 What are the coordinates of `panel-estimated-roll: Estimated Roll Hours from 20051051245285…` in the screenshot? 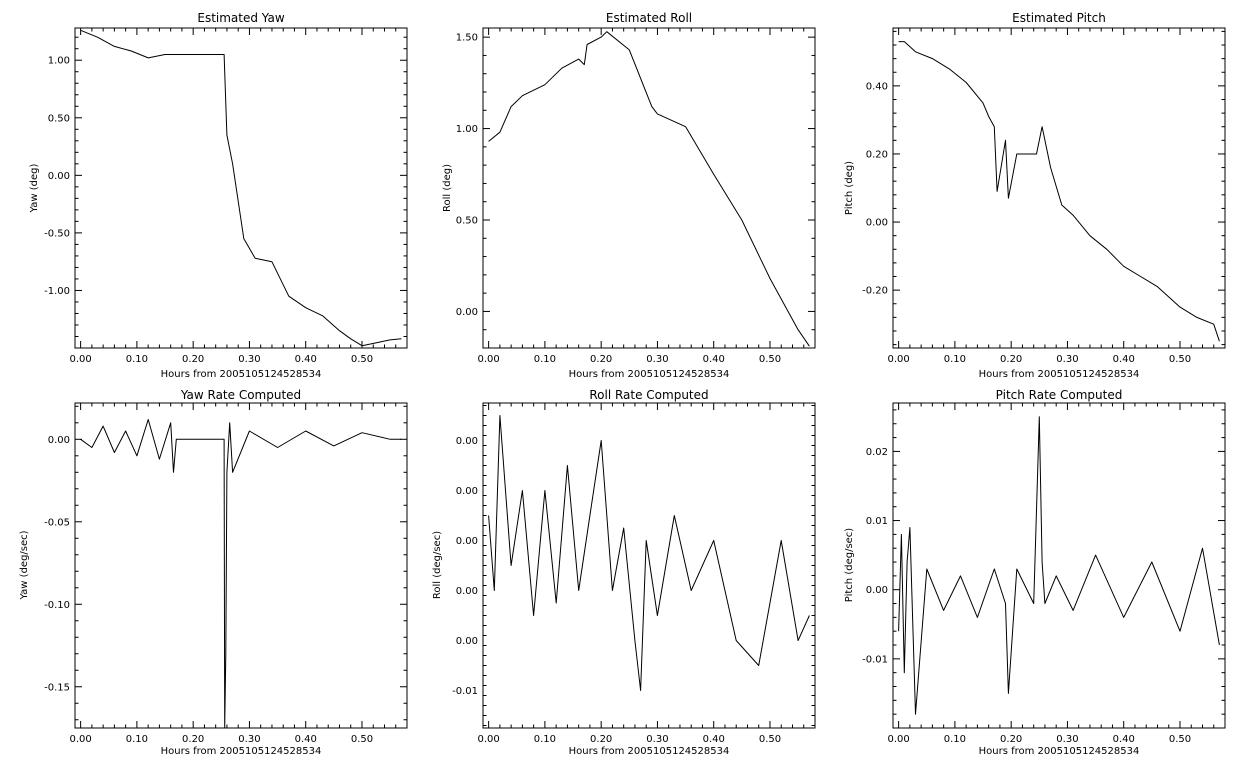 It's located at (629, 195).